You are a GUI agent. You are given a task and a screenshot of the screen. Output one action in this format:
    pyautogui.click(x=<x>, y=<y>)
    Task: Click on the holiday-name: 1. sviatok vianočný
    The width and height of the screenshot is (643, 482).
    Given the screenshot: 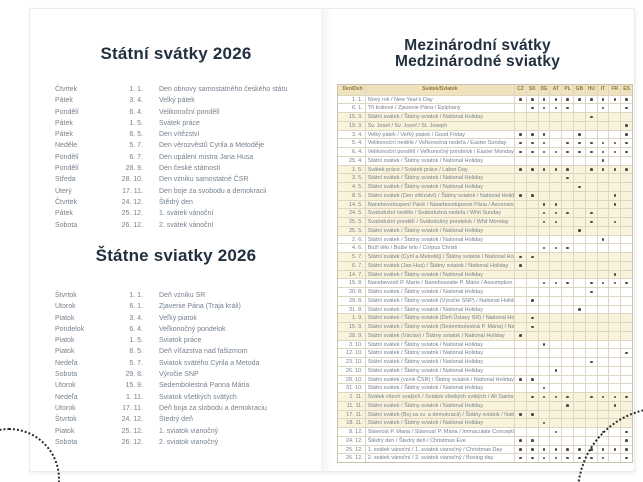 What is the action you would take?
    pyautogui.click(x=189, y=431)
    